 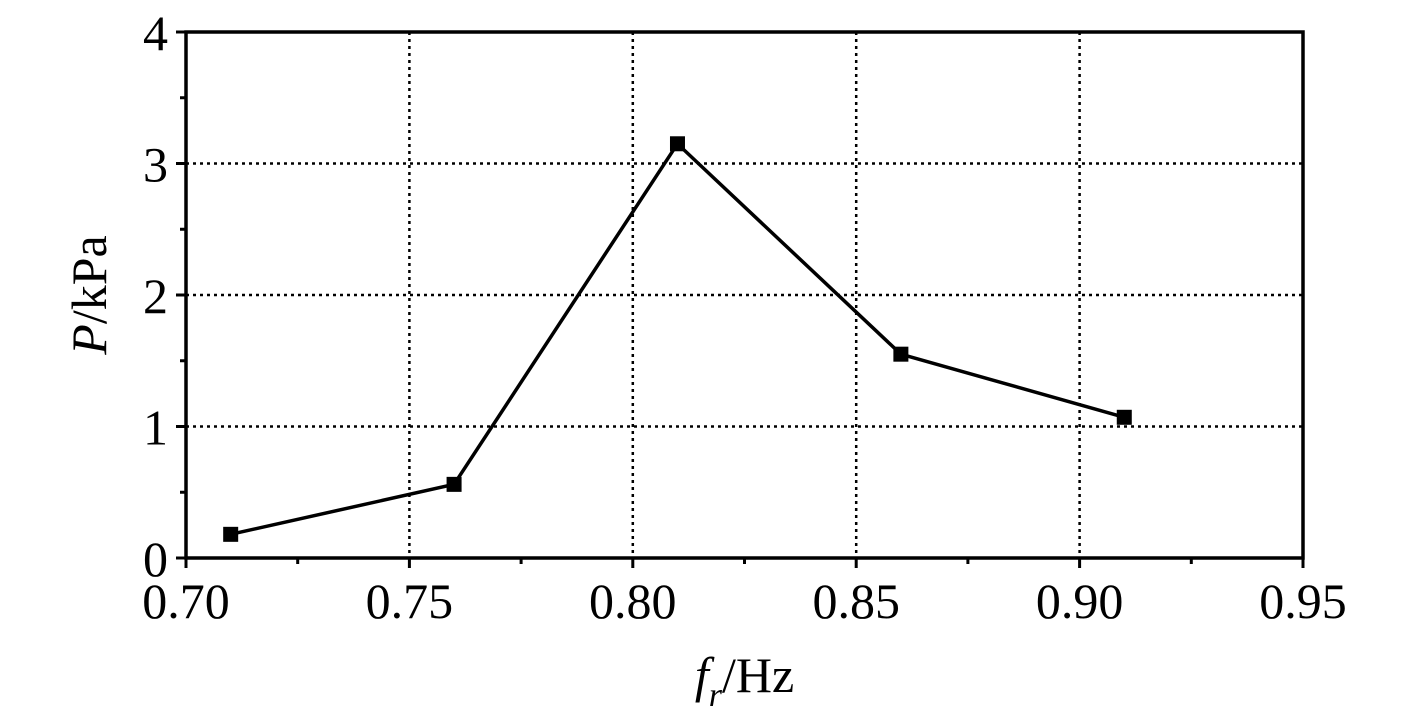 What do you see at coordinates (410, 601) in the screenshot?
I see `x-tick-label: 0.75` at bounding box center [410, 601].